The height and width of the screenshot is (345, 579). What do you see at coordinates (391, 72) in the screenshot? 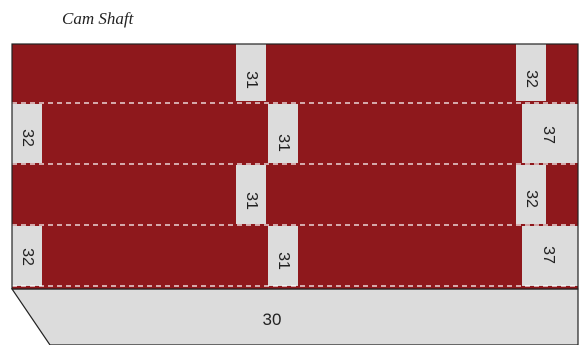
I see `row-1: 31 32` at bounding box center [391, 72].